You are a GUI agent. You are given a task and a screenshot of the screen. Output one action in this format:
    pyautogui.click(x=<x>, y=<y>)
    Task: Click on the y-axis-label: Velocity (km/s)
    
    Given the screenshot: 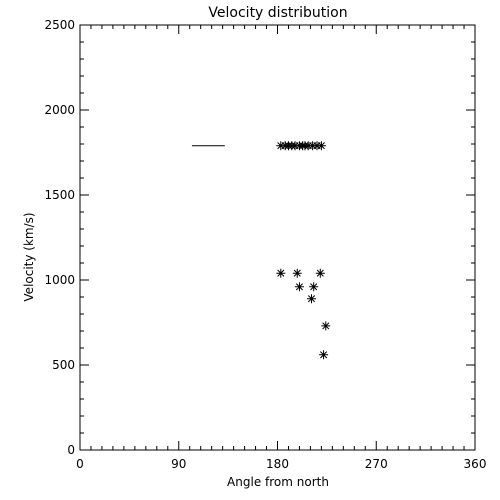 What is the action you would take?
    pyautogui.click(x=29, y=256)
    